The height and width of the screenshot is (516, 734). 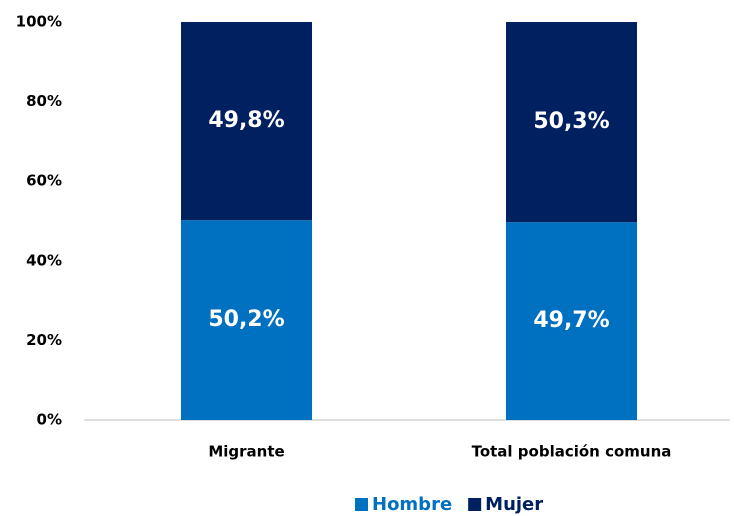 I want to click on y-tick-label: 40%, so click(x=44, y=260).